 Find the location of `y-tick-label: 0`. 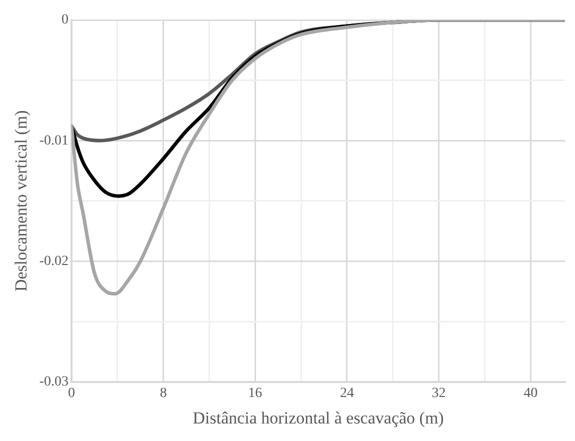

y-tick-label: 0 is located at coordinates (65, 20).